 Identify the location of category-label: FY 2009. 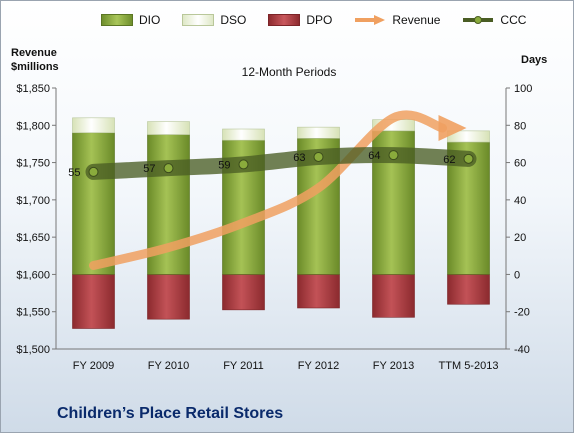
(93, 366).